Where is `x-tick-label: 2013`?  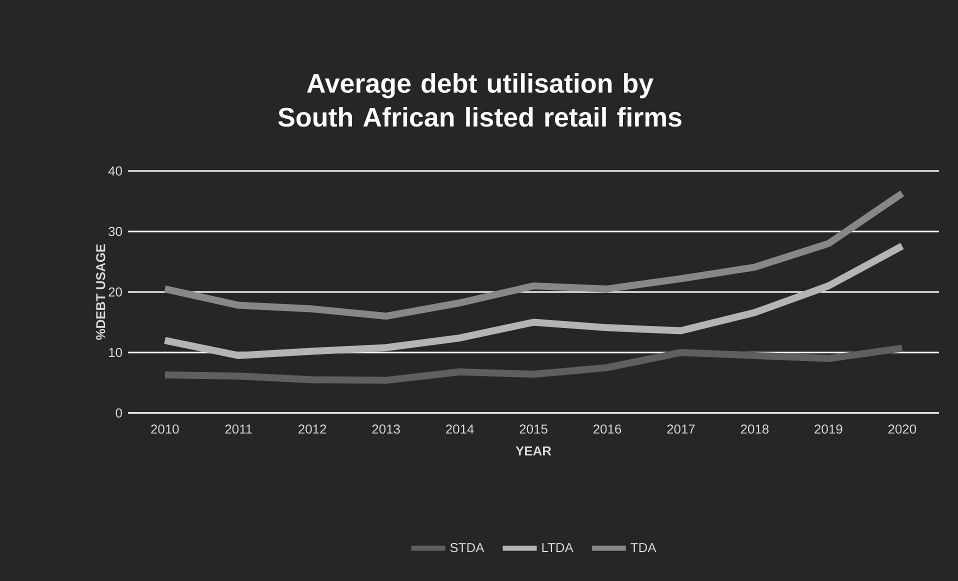 x-tick-label: 2013 is located at coordinates (386, 429).